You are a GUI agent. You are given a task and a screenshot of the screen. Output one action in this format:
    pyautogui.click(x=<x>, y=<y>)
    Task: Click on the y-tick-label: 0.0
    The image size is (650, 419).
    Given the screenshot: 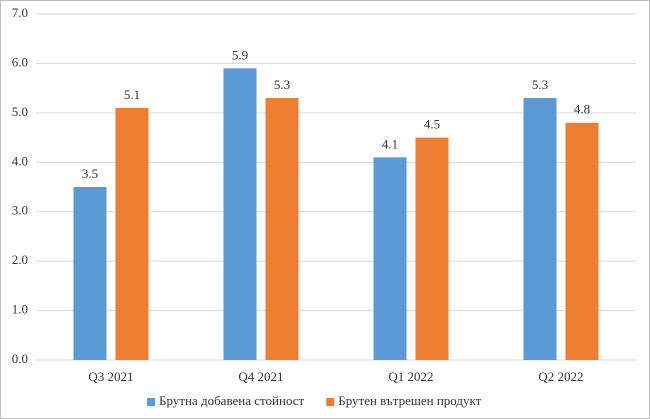 What is the action you would take?
    pyautogui.click(x=20, y=358)
    